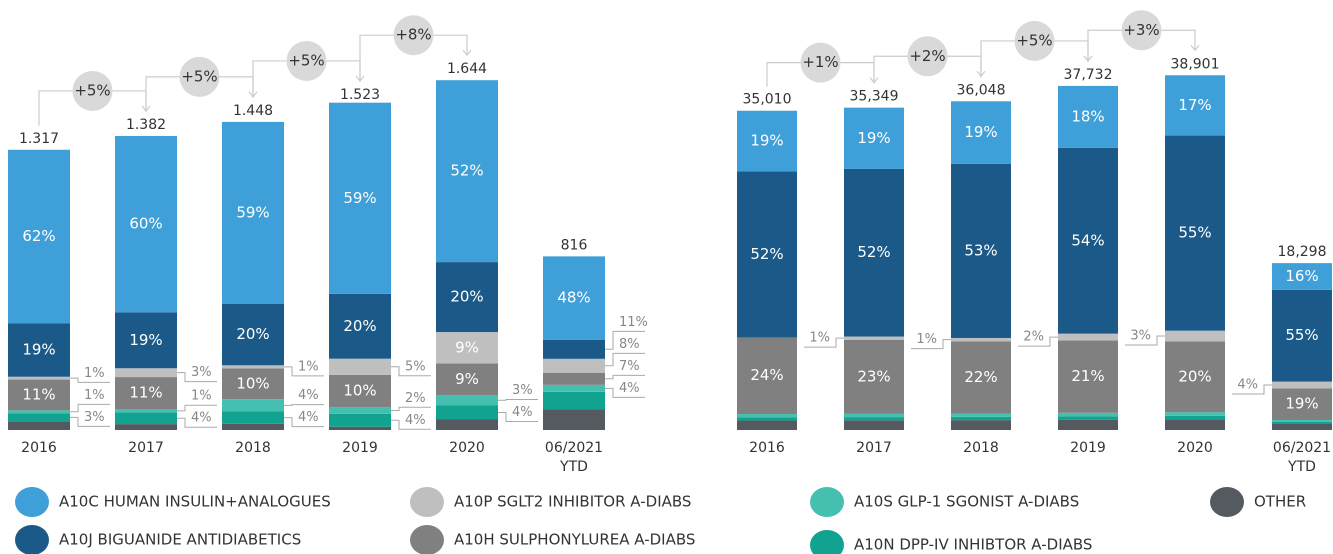 This screenshot has width=1333, height=554. I want to click on data-label: 52%, so click(766, 254).